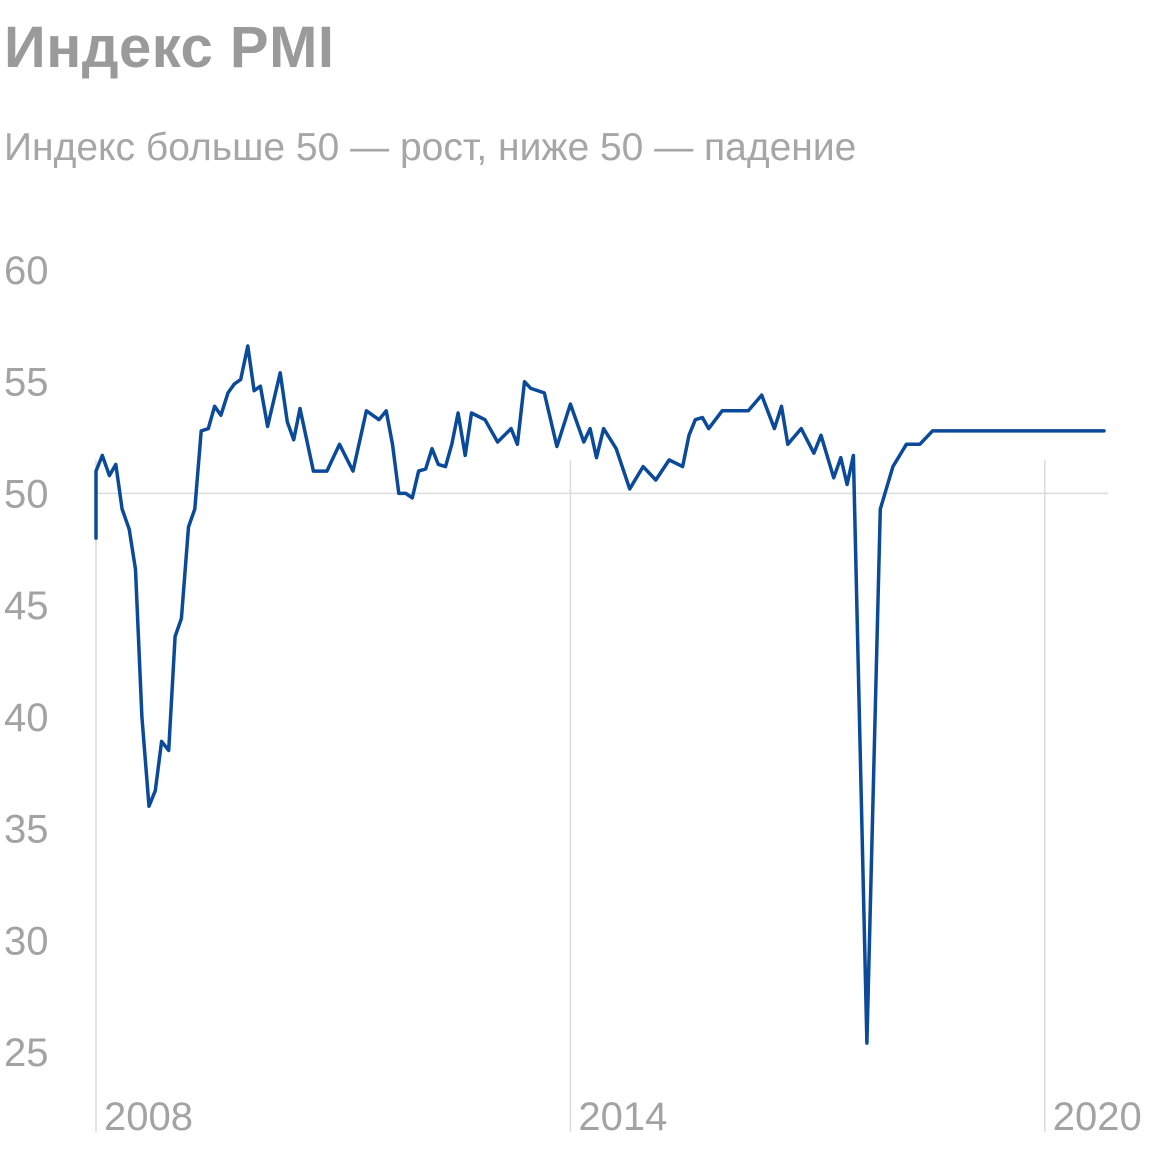  I want to click on chart-title: Индекс PMI, so click(169, 47).